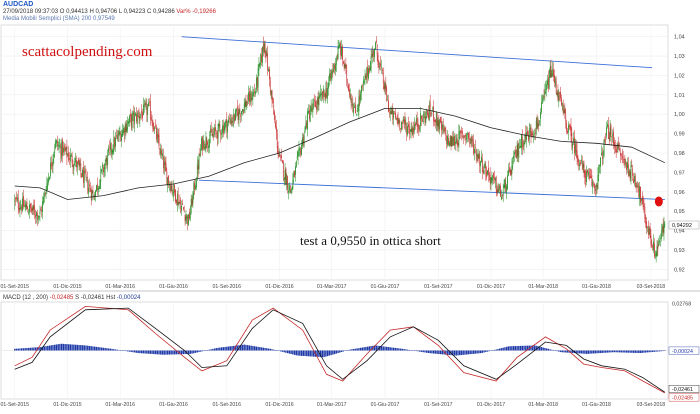  I want to click on price-x-tick-label: 01-Dic-2017, so click(491, 287).